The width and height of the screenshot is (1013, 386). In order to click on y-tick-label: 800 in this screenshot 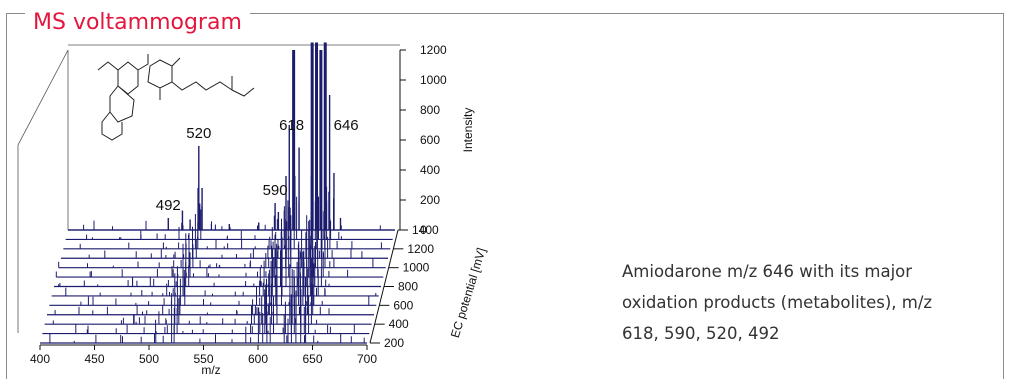, I will do `click(430, 110)`.